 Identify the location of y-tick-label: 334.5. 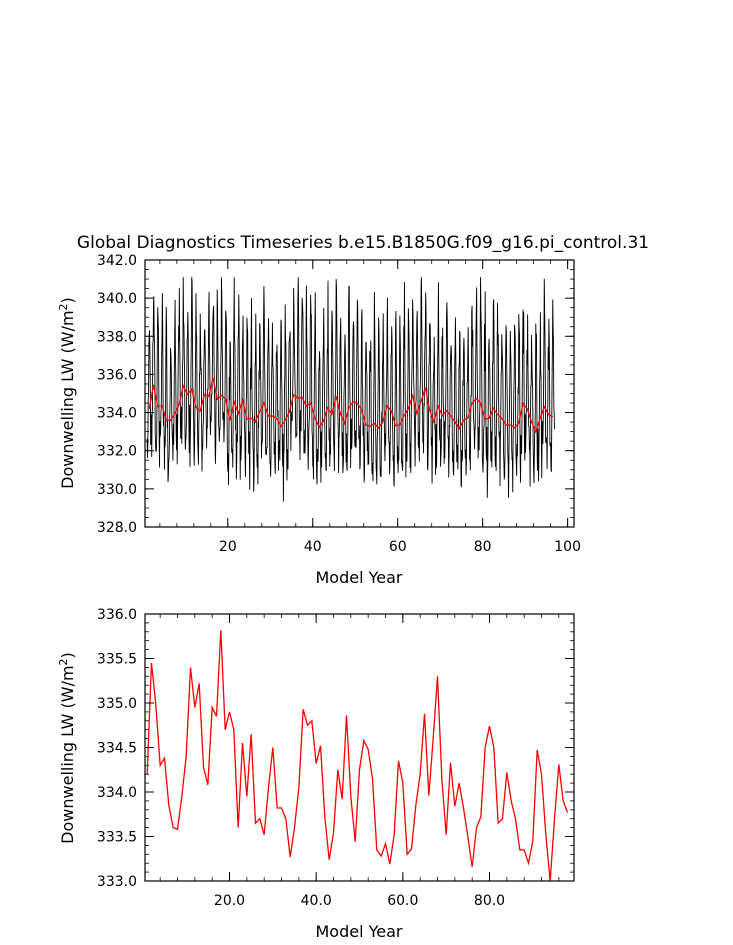
(117, 749).